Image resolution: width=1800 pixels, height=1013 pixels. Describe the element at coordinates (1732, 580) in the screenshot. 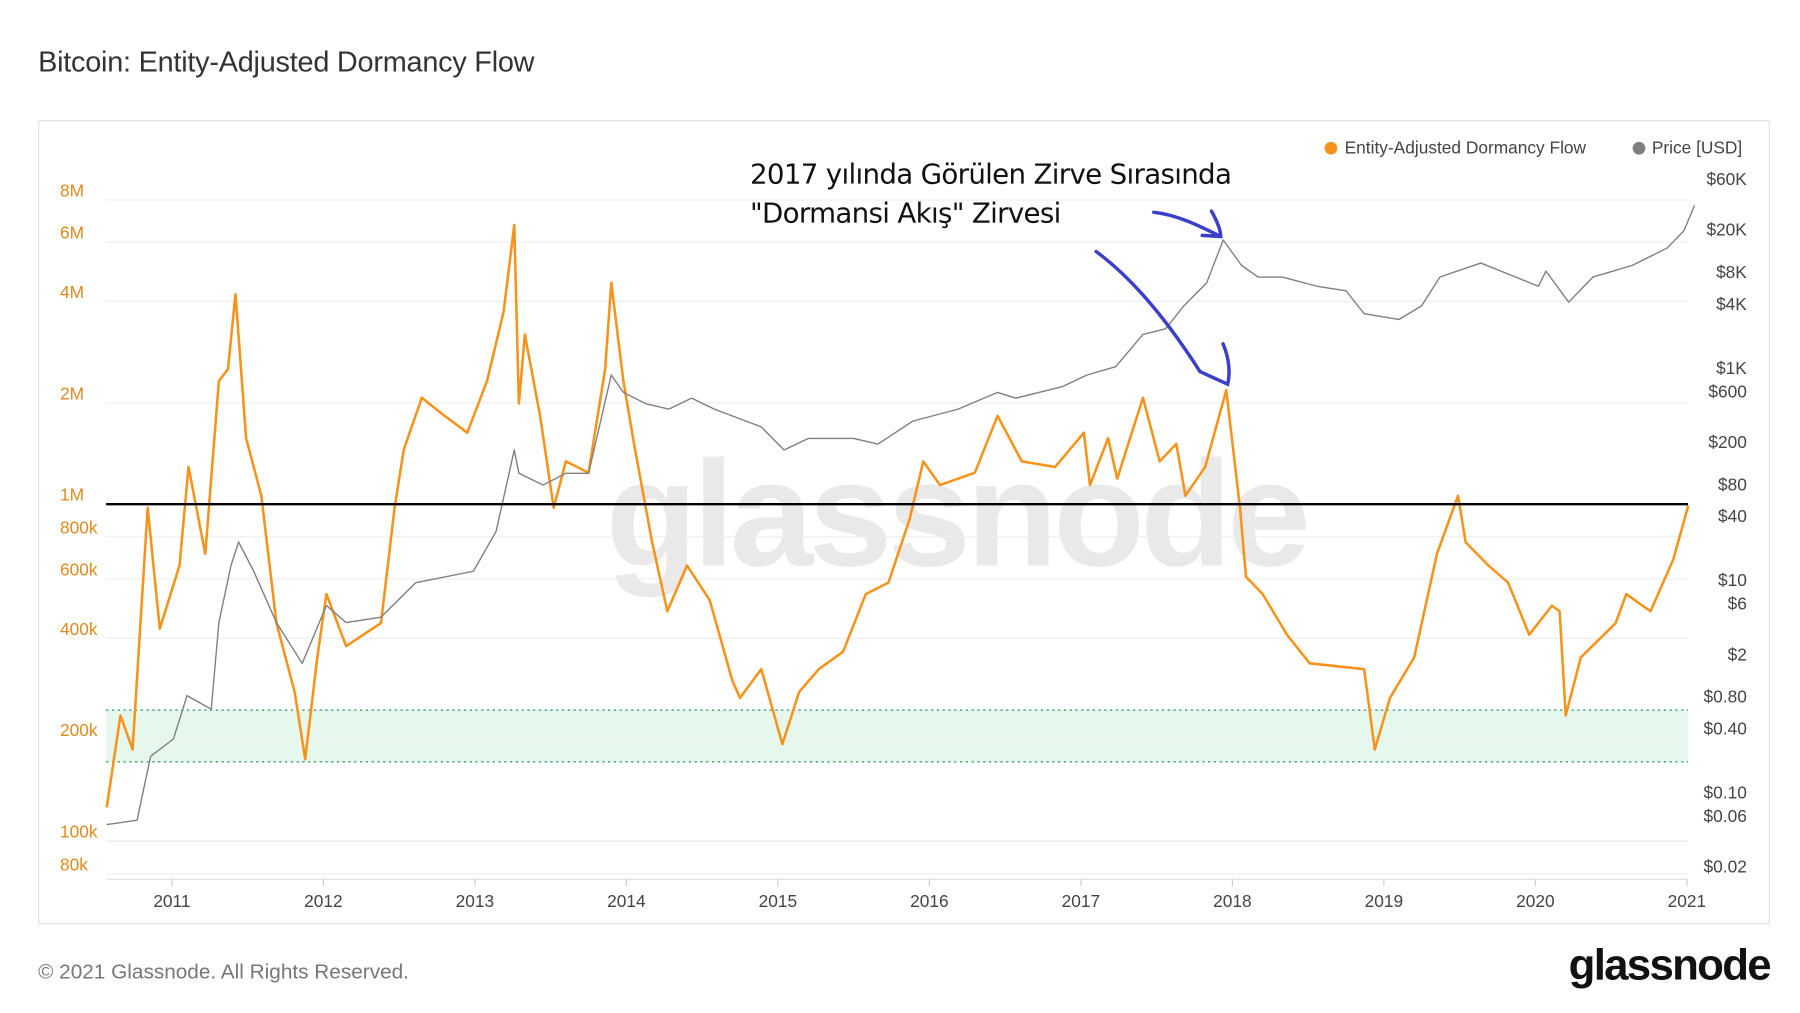

I see `right-tick-label: $10` at that location.